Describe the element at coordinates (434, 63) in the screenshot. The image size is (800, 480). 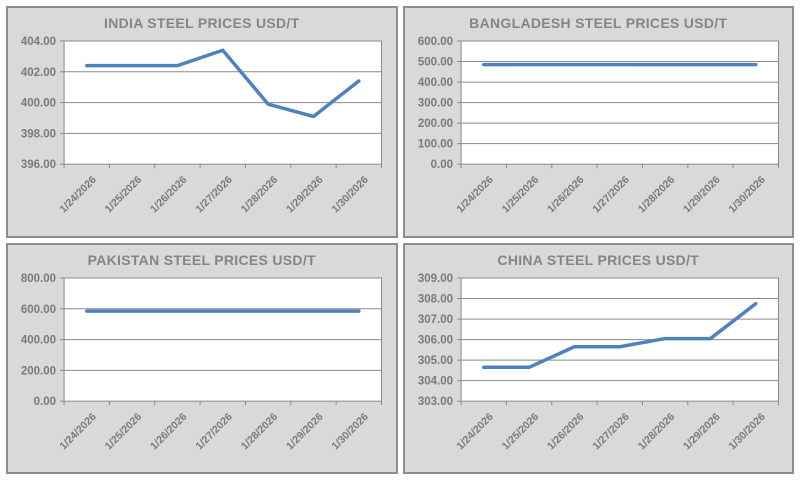
I see `y-axis-label: 500.00` at that location.